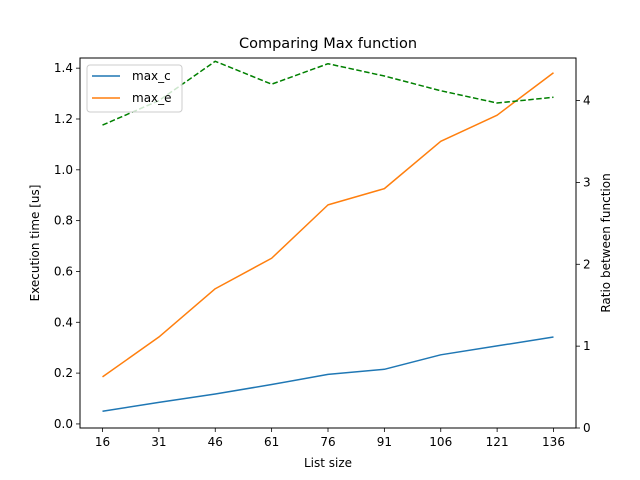  Describe the element at coordinates (152, 98) in the screenshot. I see `legend-label: max_e` at that location.